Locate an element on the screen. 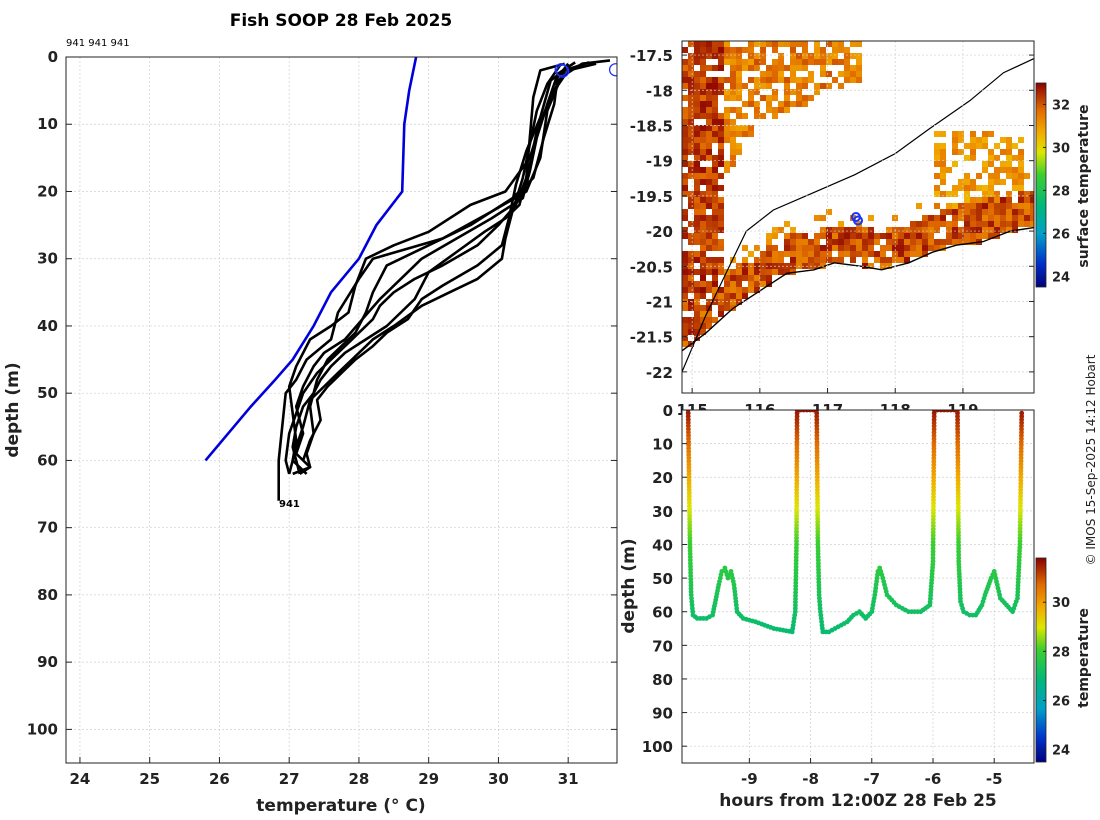  figure-title: Fish SOOP 28 Feb 2025 is located at coordinates (341, 21).